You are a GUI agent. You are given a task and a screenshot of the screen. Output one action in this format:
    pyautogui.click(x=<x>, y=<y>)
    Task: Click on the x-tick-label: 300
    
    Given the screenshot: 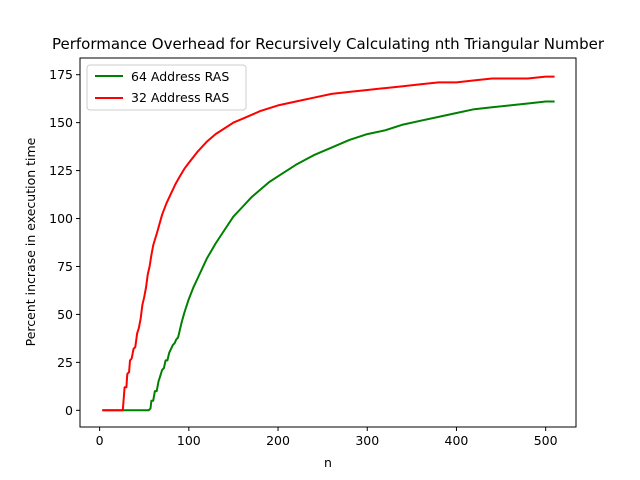 What is the action you would take?
    pyautogui.click(x=367, y=440)
    